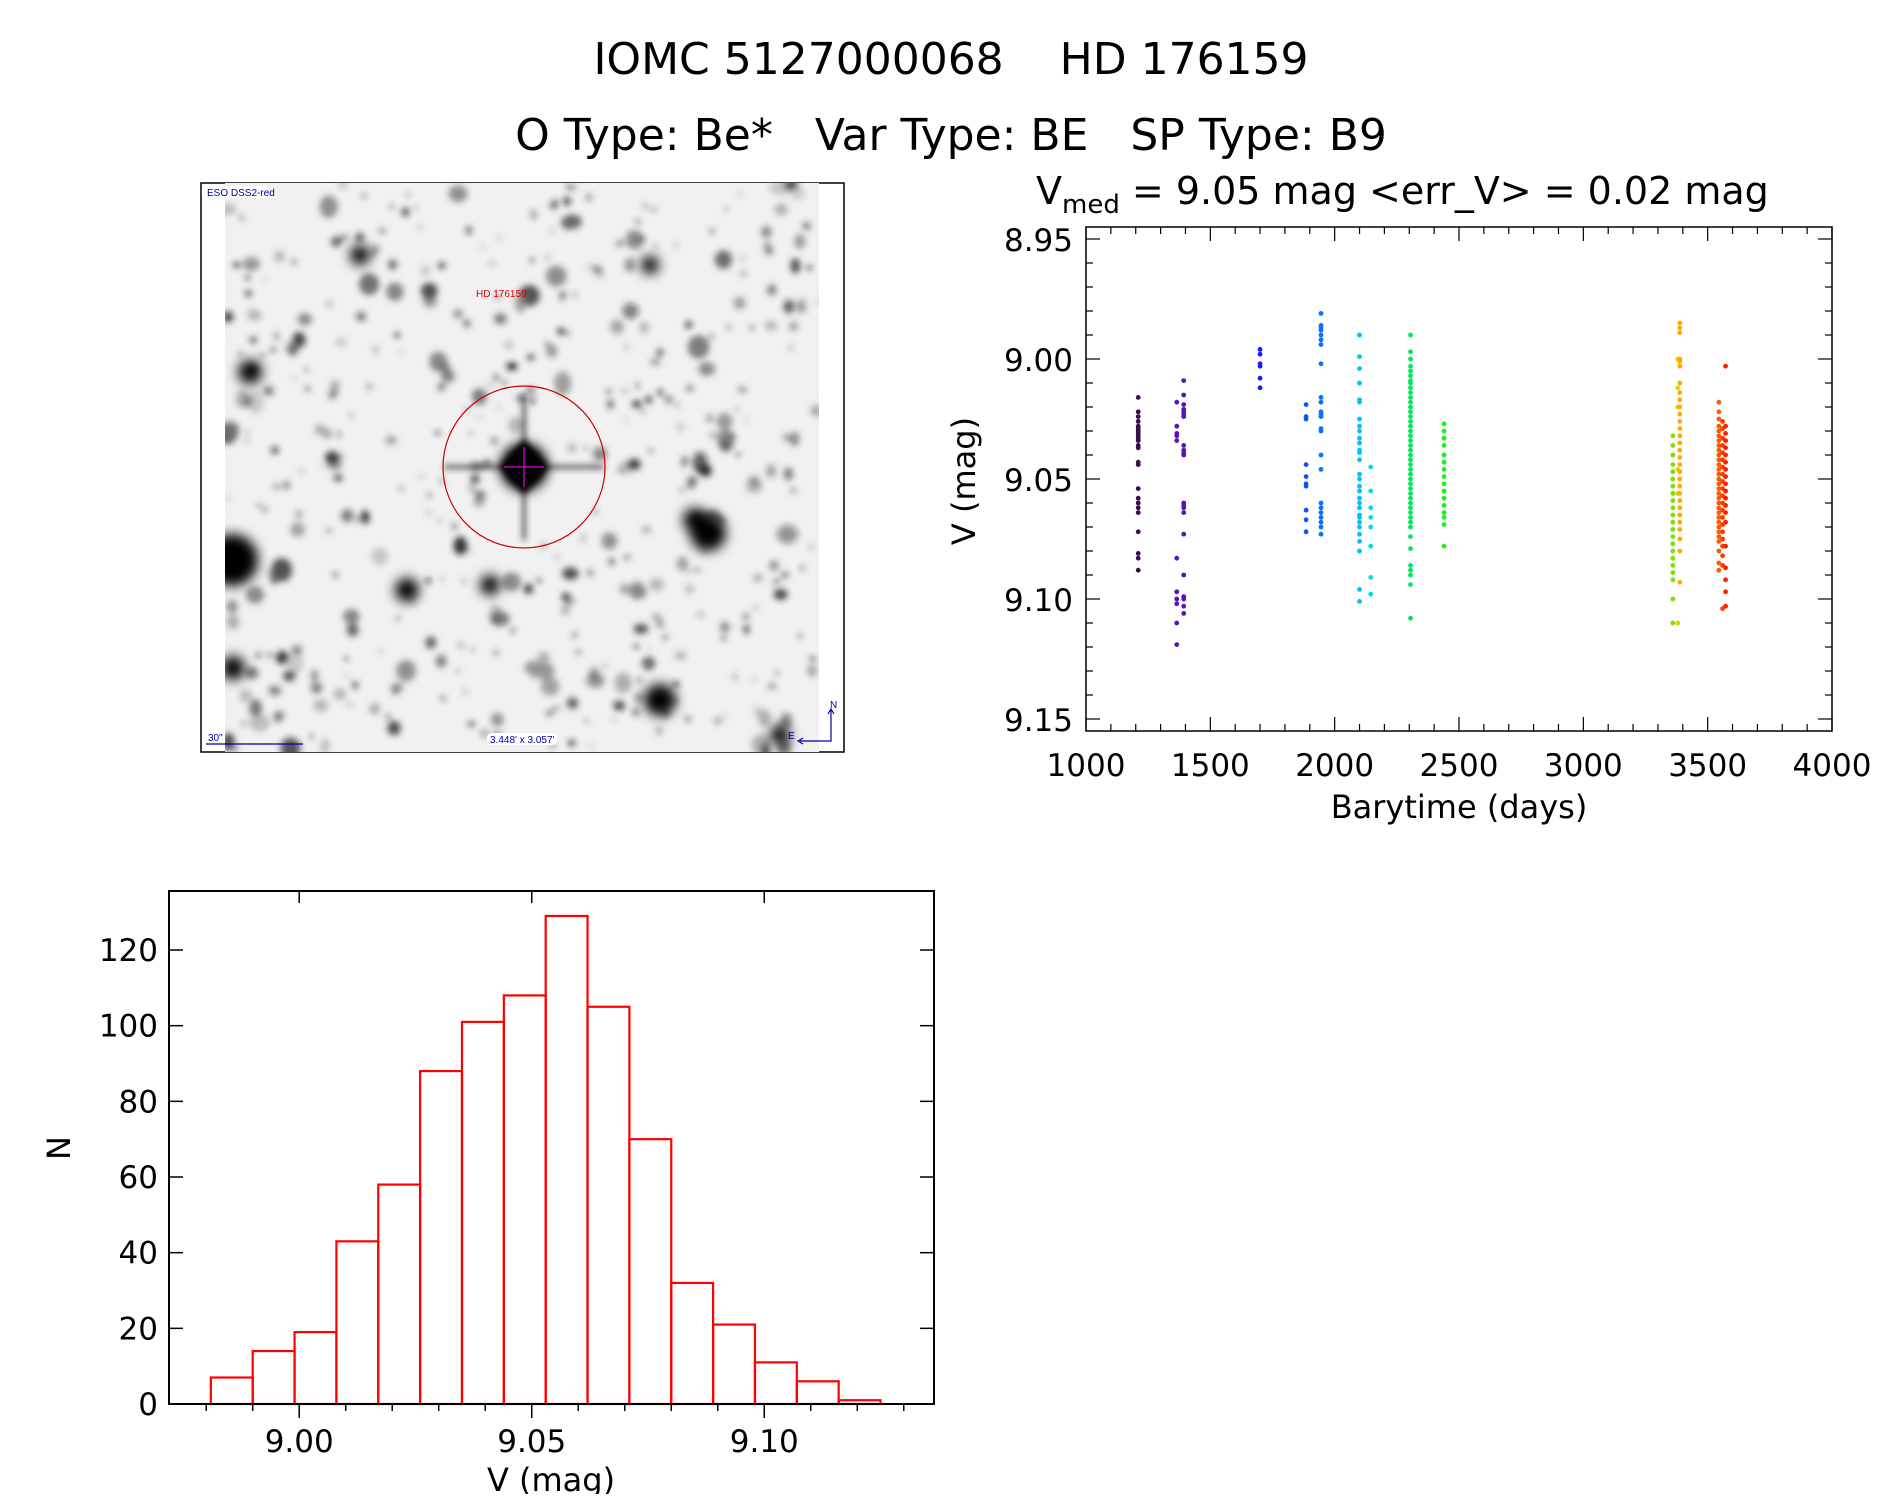  I want to click on histogram-xlabel: V (mag), so click(551, 1477).